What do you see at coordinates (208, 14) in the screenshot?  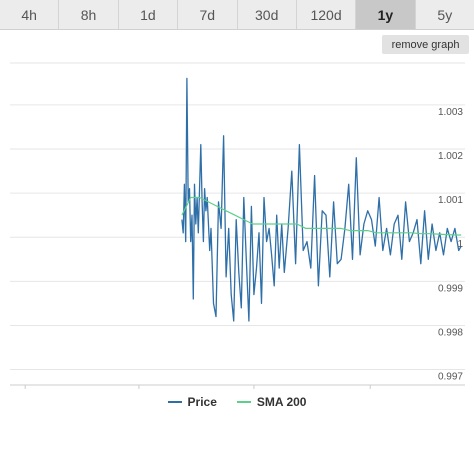 I see `range-tab-7d: 7d` at bounding box center [208, 14].